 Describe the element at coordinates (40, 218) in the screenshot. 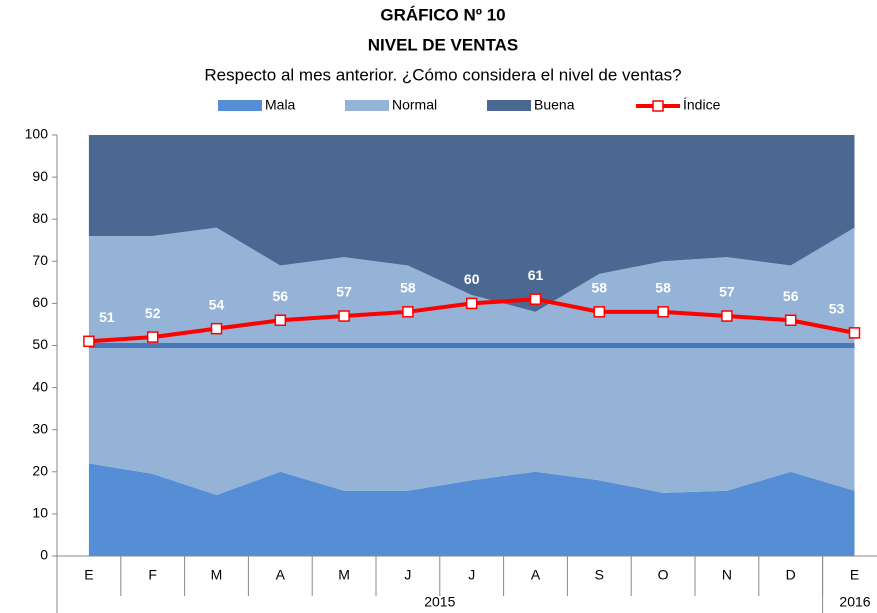

I see `y-tick-label: 80` at that location.